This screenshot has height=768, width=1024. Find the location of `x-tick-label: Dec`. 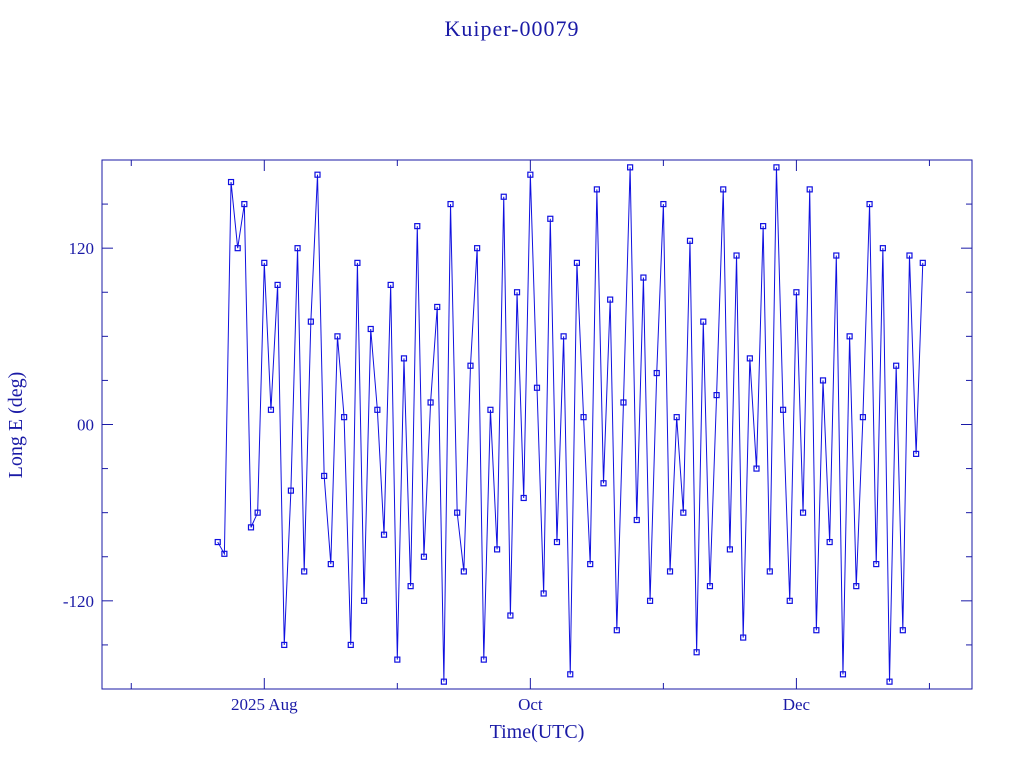

x-tick-label: Dec is located at coordinates (797, 704).